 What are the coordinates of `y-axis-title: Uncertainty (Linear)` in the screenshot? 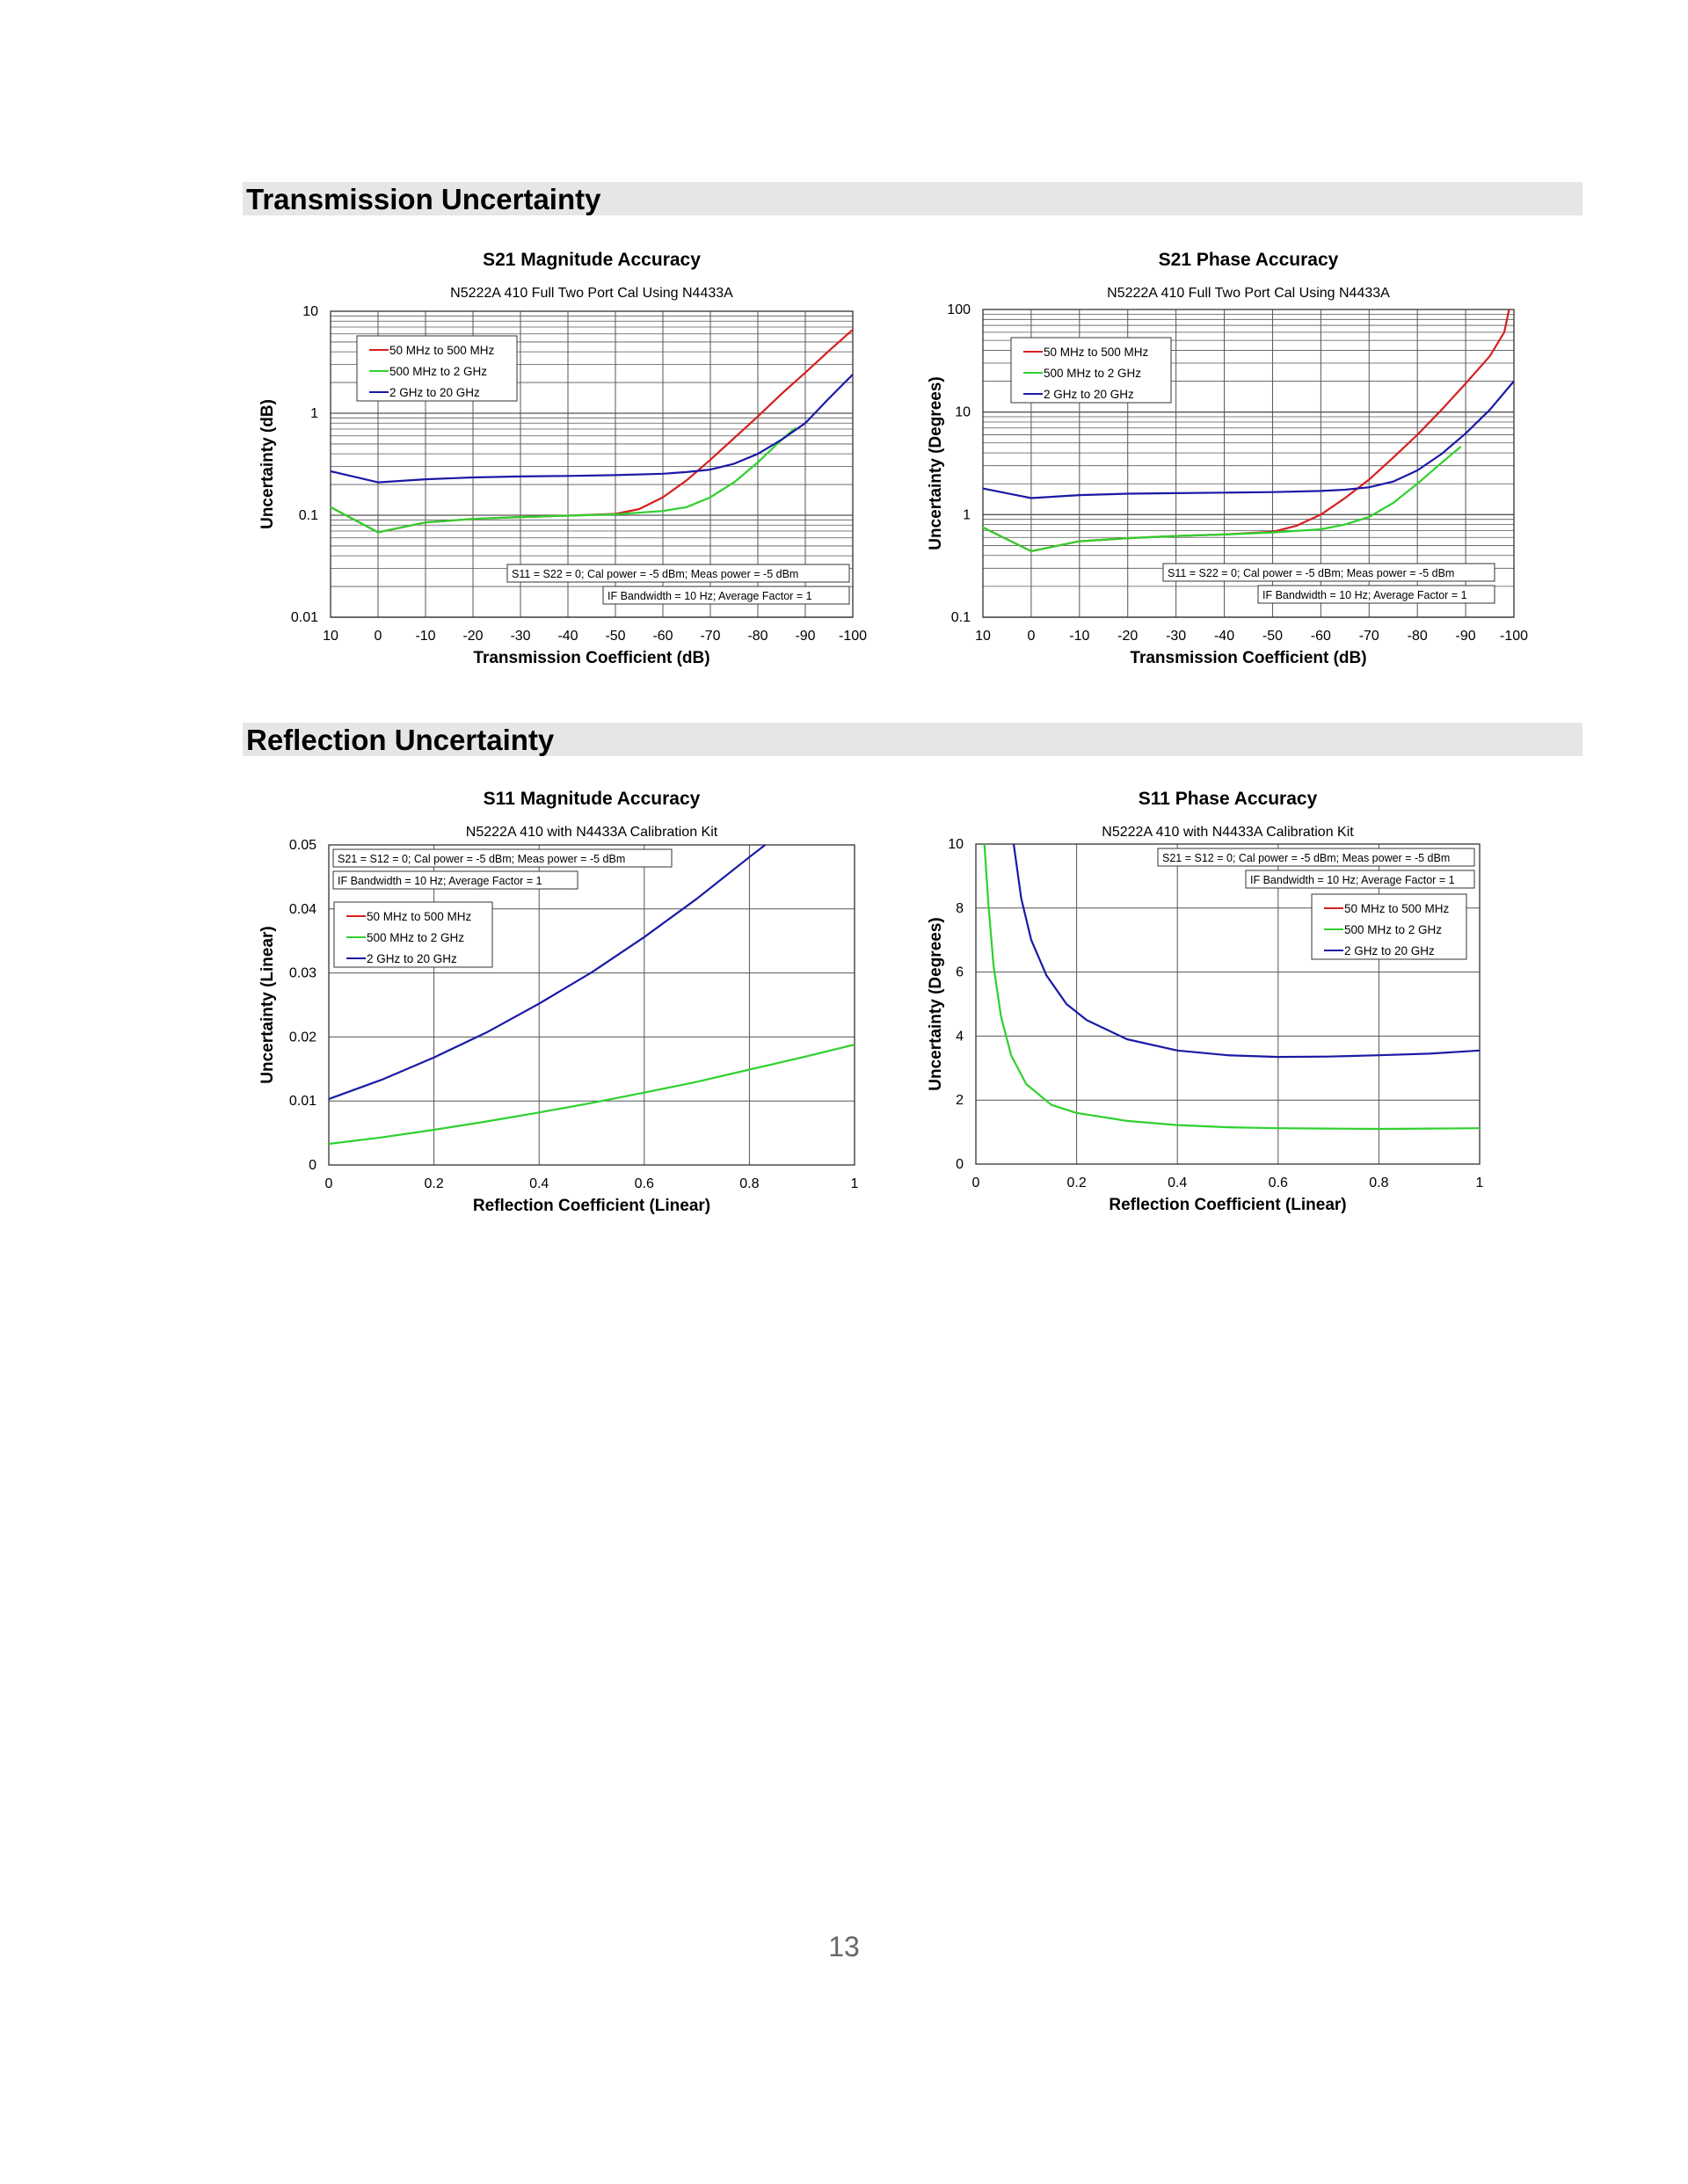 It's located at (267, 1005).